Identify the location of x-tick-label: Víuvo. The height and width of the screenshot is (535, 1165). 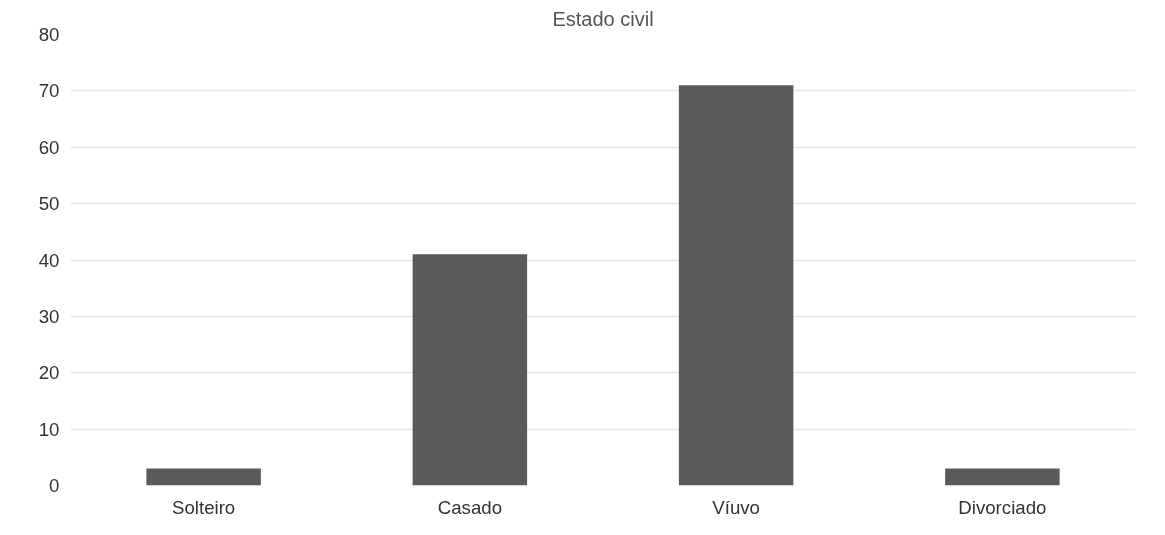
(736, 507).